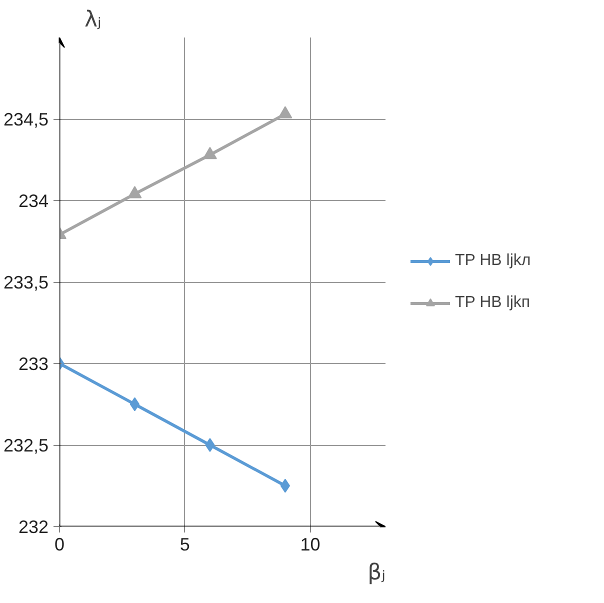 The height and width of the screenshot is (603, 604). What do you see at coordinates (33, 201) in the screenshot?
I see `y-tick-label: 234` at bounding box center [33, 201].